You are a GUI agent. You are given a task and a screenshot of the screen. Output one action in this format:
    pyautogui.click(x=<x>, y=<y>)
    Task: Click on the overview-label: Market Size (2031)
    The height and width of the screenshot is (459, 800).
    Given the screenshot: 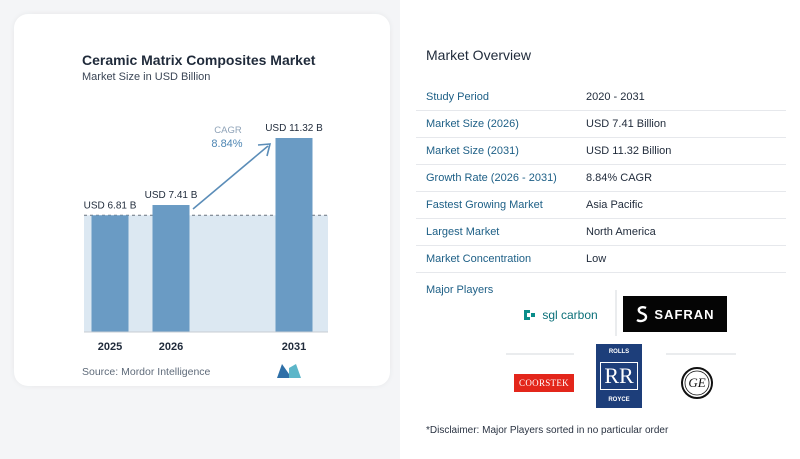 What is the action you would take?
    pyautogui.click(x=472, y=151)
    